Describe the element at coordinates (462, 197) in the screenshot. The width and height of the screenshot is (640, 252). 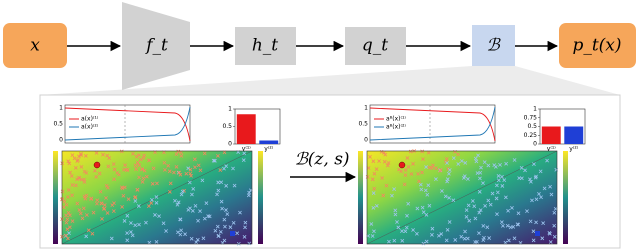
I see `heatmap-frame` at that location.